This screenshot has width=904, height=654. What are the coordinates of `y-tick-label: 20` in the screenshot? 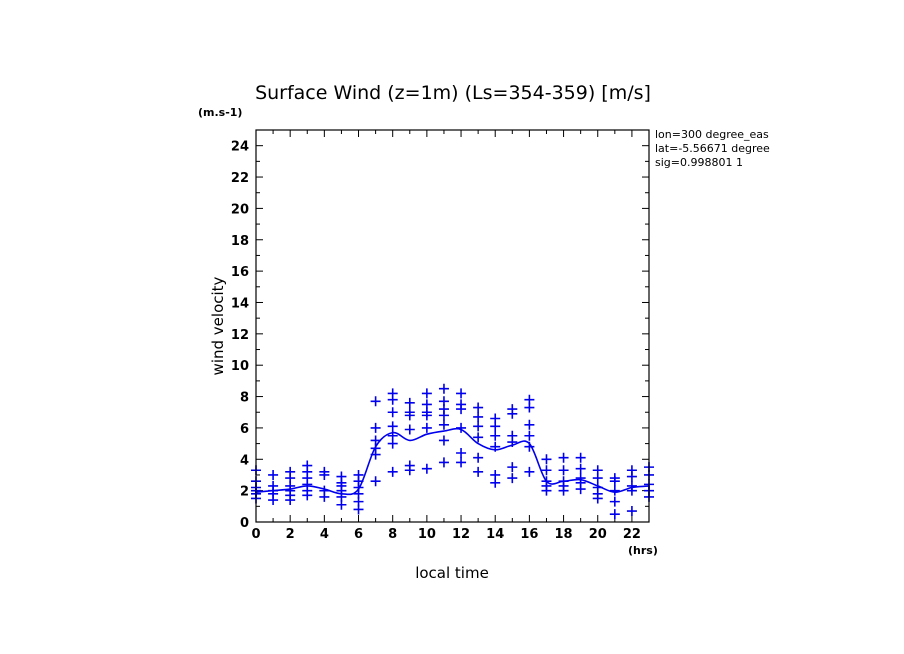 It's located at (240, 209).